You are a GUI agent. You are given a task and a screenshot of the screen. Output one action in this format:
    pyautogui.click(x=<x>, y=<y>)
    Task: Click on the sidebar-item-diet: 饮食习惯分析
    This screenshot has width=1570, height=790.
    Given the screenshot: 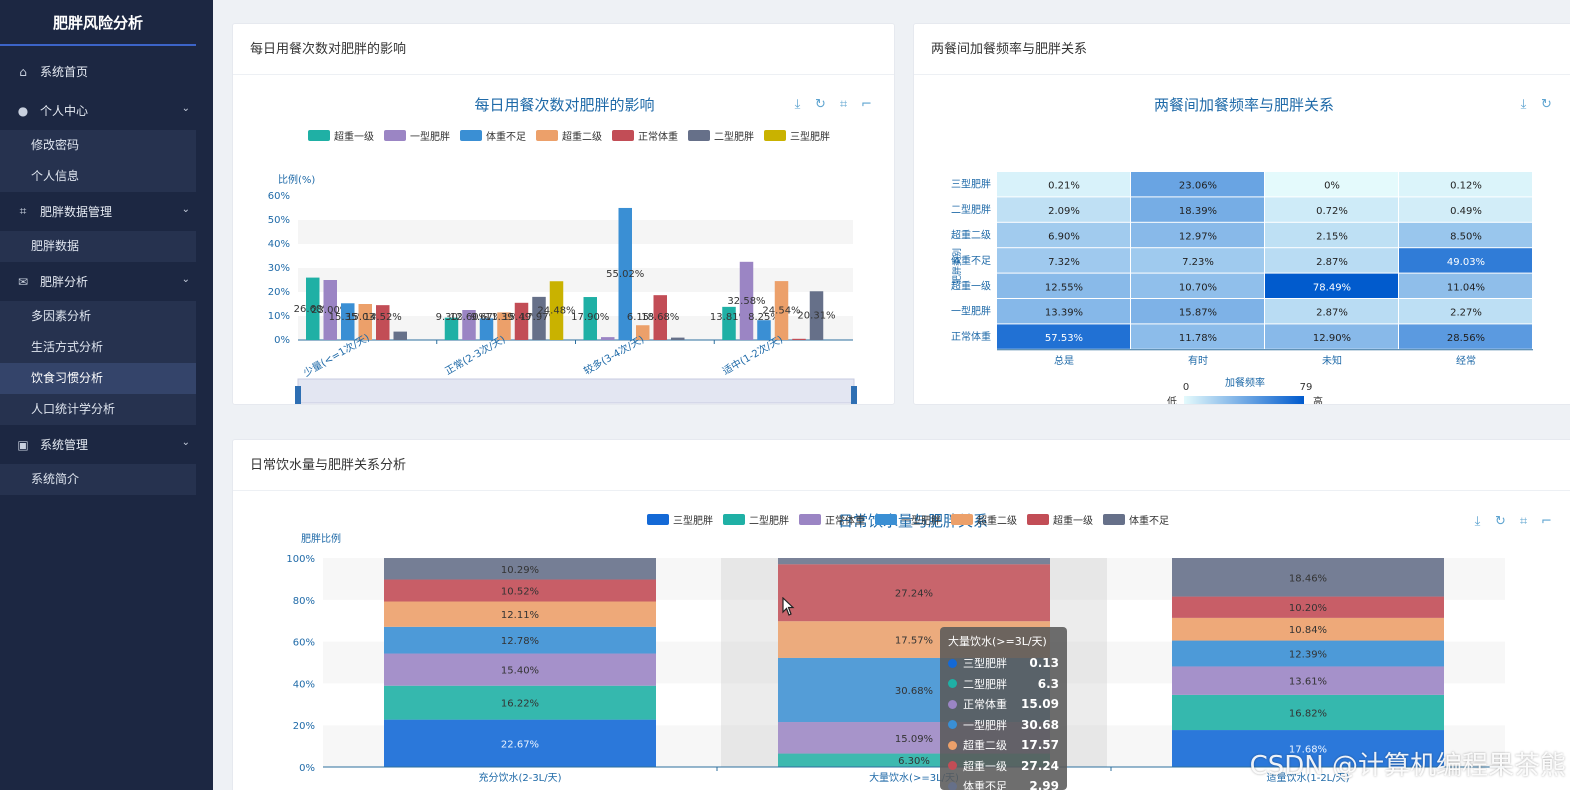 What is the action you would take?
    pyautogui.click(x=98, y=378)
    